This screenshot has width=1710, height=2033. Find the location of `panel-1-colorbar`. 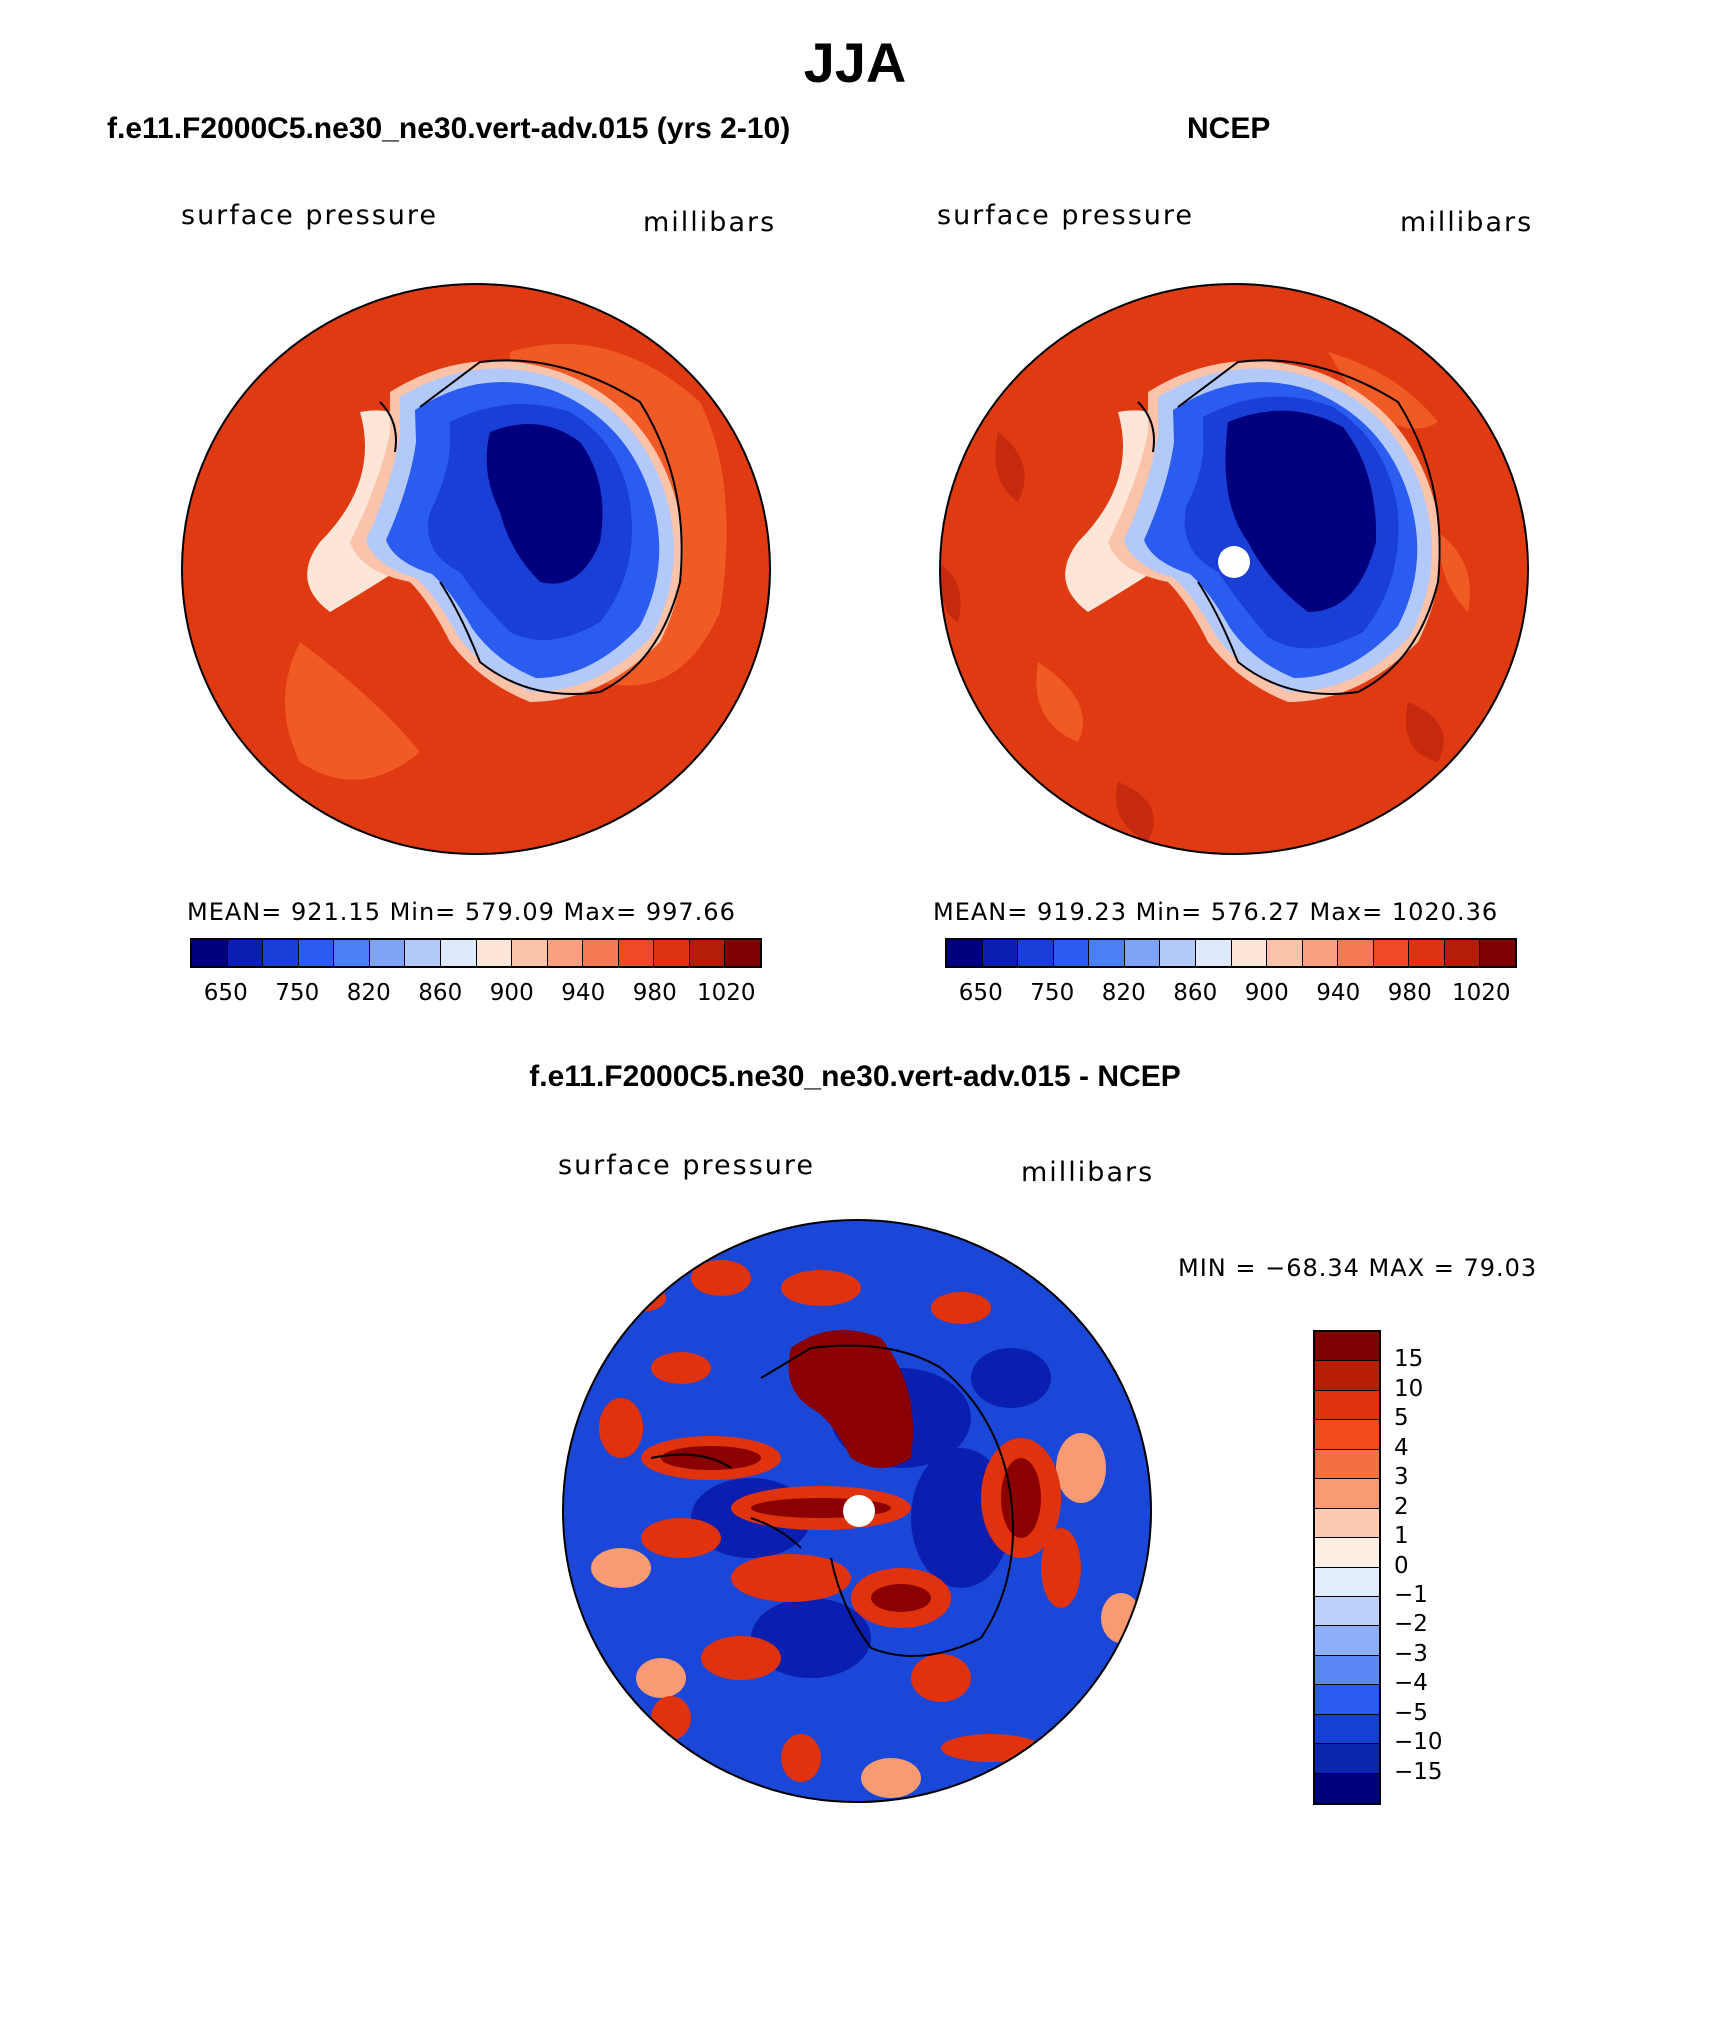

panel-1-colorbar is located at coordinates (476, 953).